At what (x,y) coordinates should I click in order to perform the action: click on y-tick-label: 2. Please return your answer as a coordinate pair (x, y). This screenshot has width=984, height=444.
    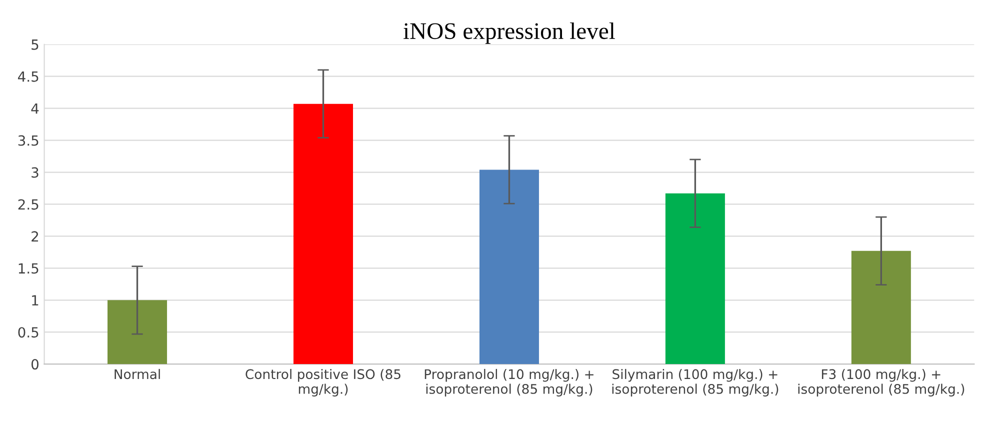
    Looking at the image, I should click on (35, 236).